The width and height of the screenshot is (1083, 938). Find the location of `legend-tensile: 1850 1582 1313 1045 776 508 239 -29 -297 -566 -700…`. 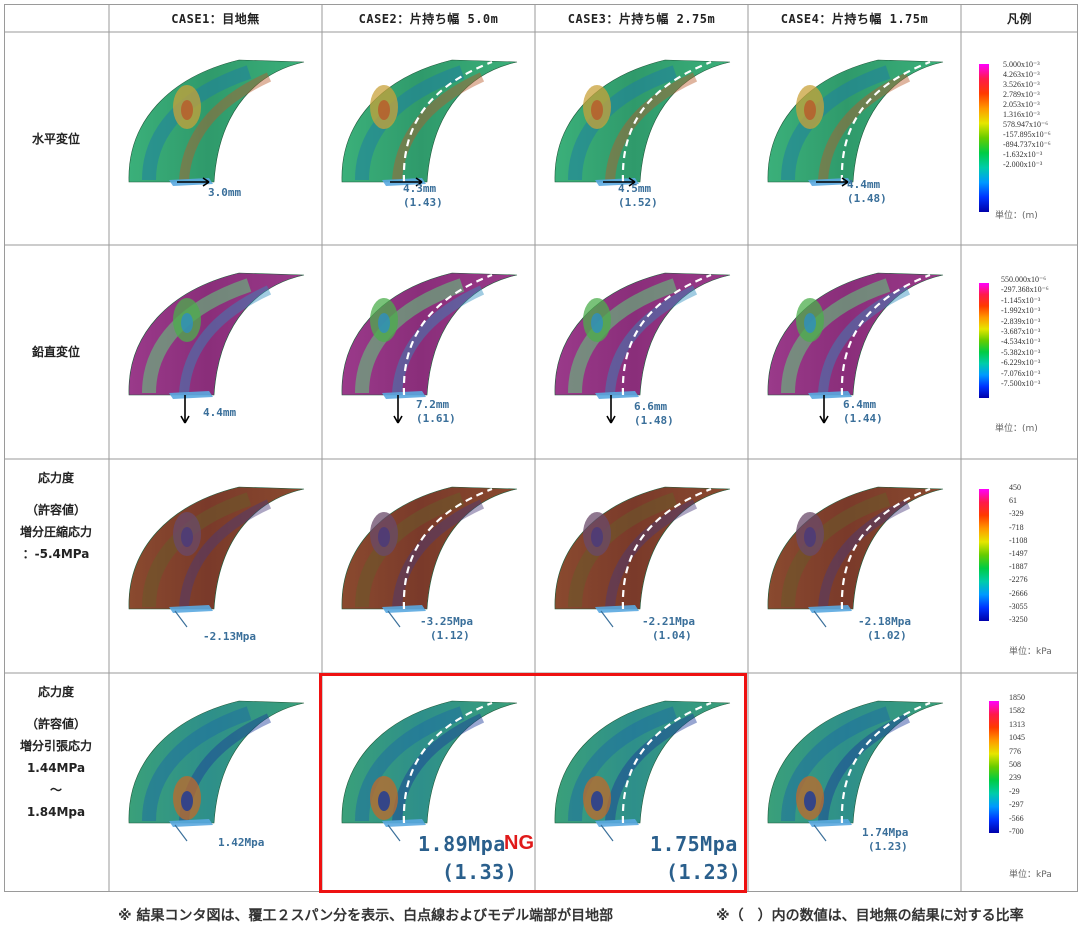

legend-tensile: 1850 1582 1313 1045 776 508 239 -29 -297 -566 -700… is located at coordinates (1019, 780).